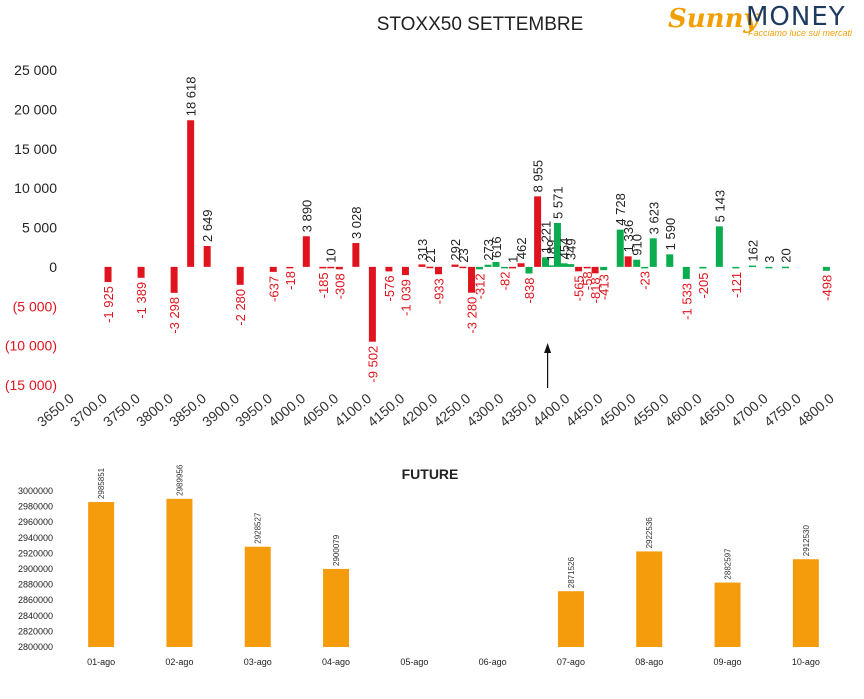 This screenshot has height=699, width=864. What do you see at coordinates (649, 533) in the screenshot?
I see `data-label: 2922536` at bounding box center [649, 533].